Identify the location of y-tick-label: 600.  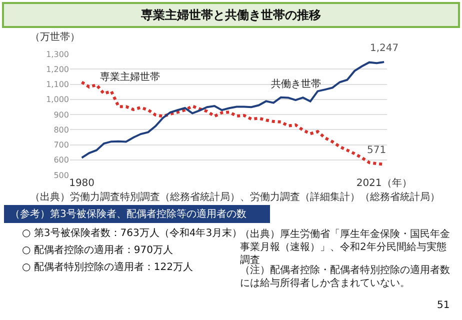
(61, 160).